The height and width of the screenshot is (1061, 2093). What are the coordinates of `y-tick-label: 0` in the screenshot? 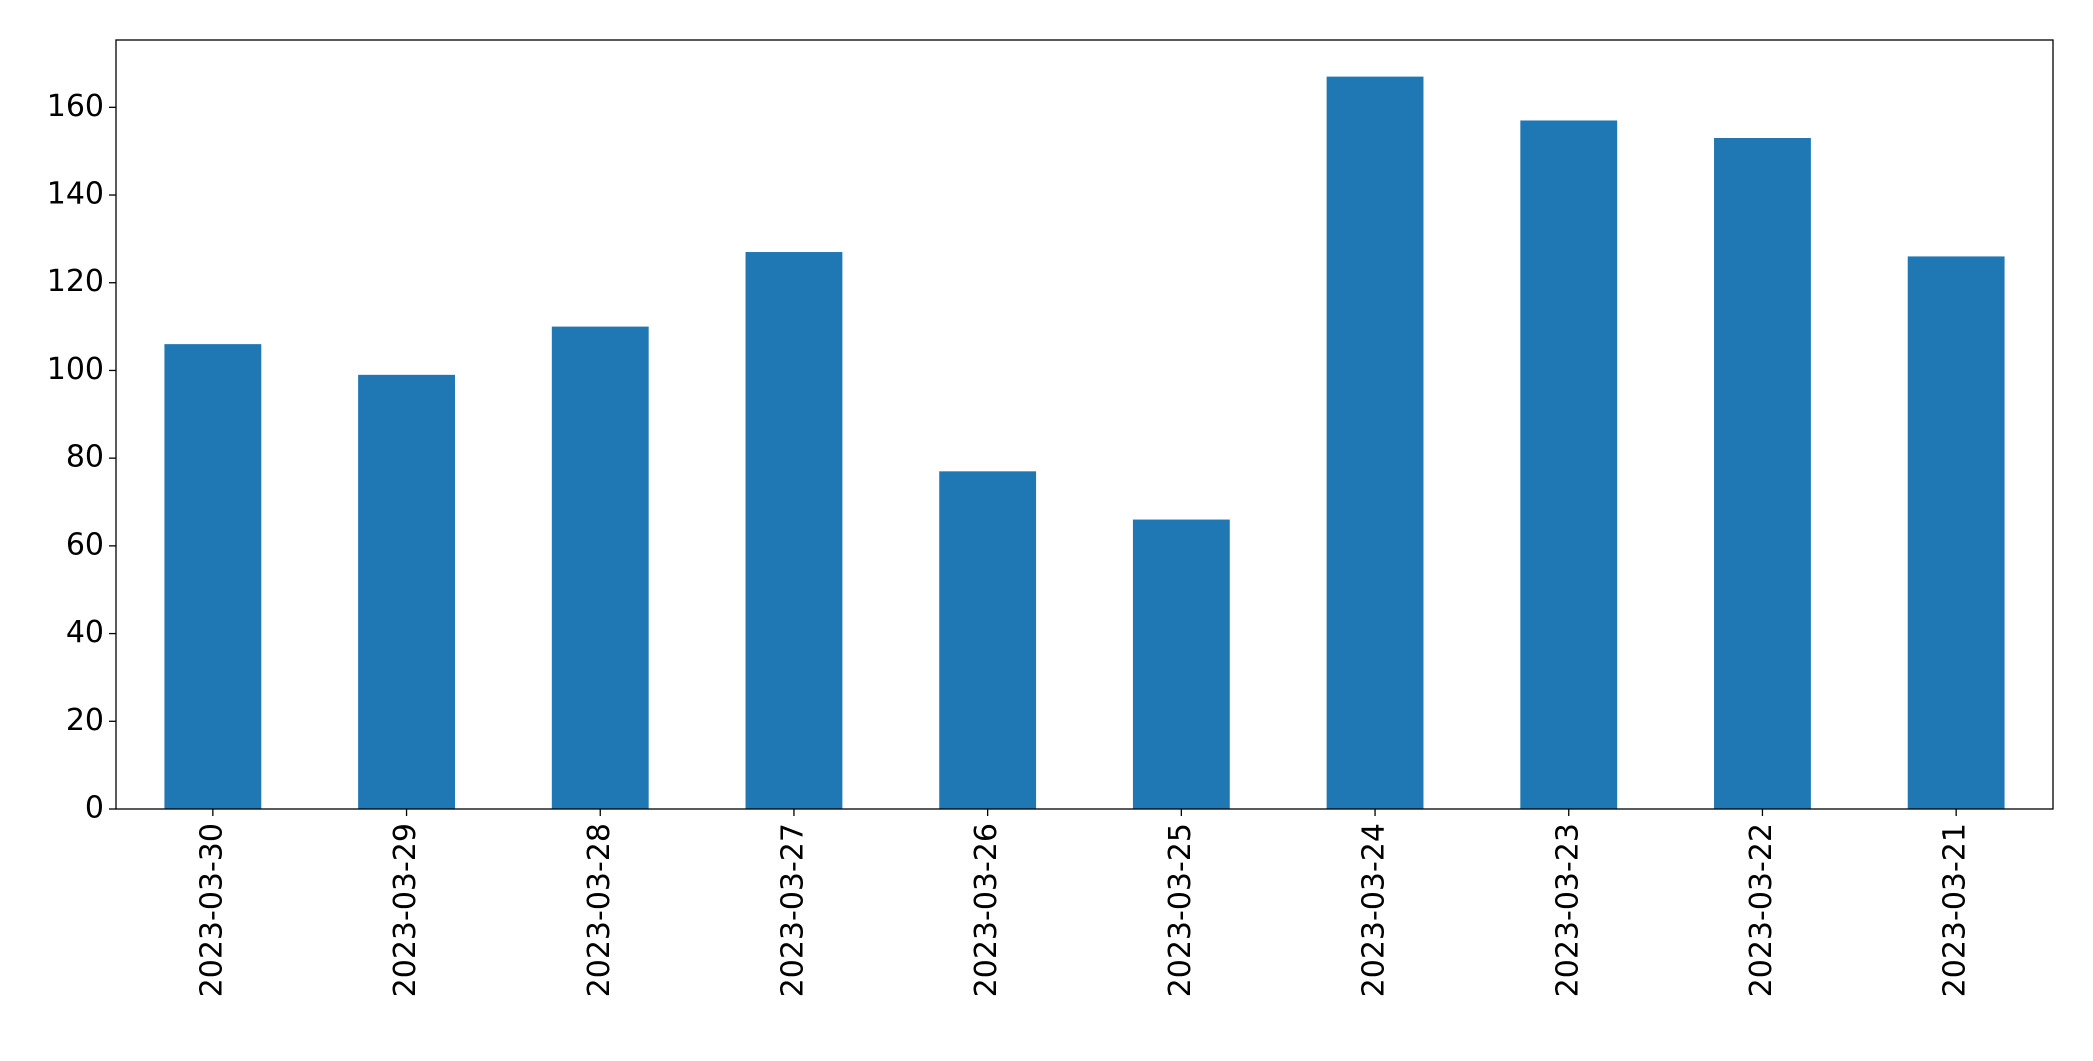 It's located at (94, 808).